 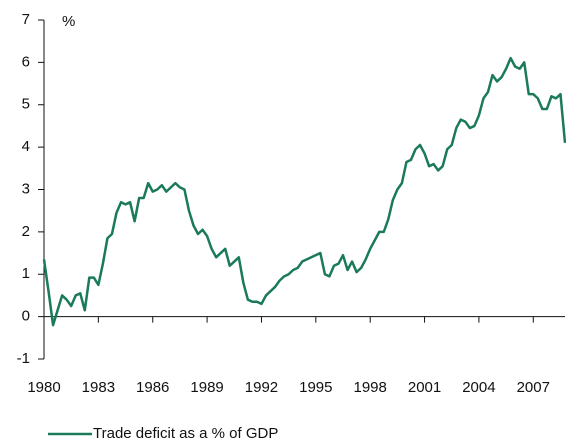 I want to click on y-unit-label: %, so click(x=68, y=21).